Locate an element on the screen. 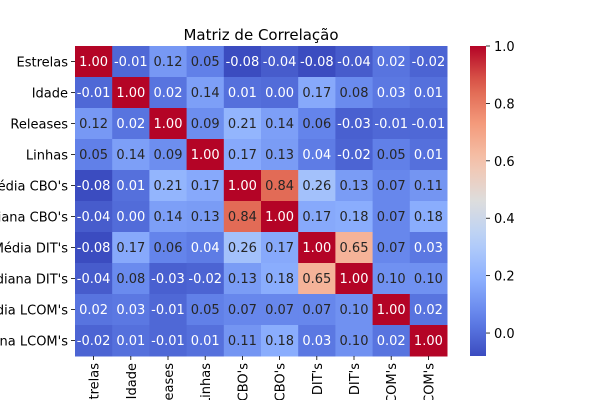 This screenshot has height=400, width=600. cell-value-label: -0.03 is located at coordinates (168, 279).